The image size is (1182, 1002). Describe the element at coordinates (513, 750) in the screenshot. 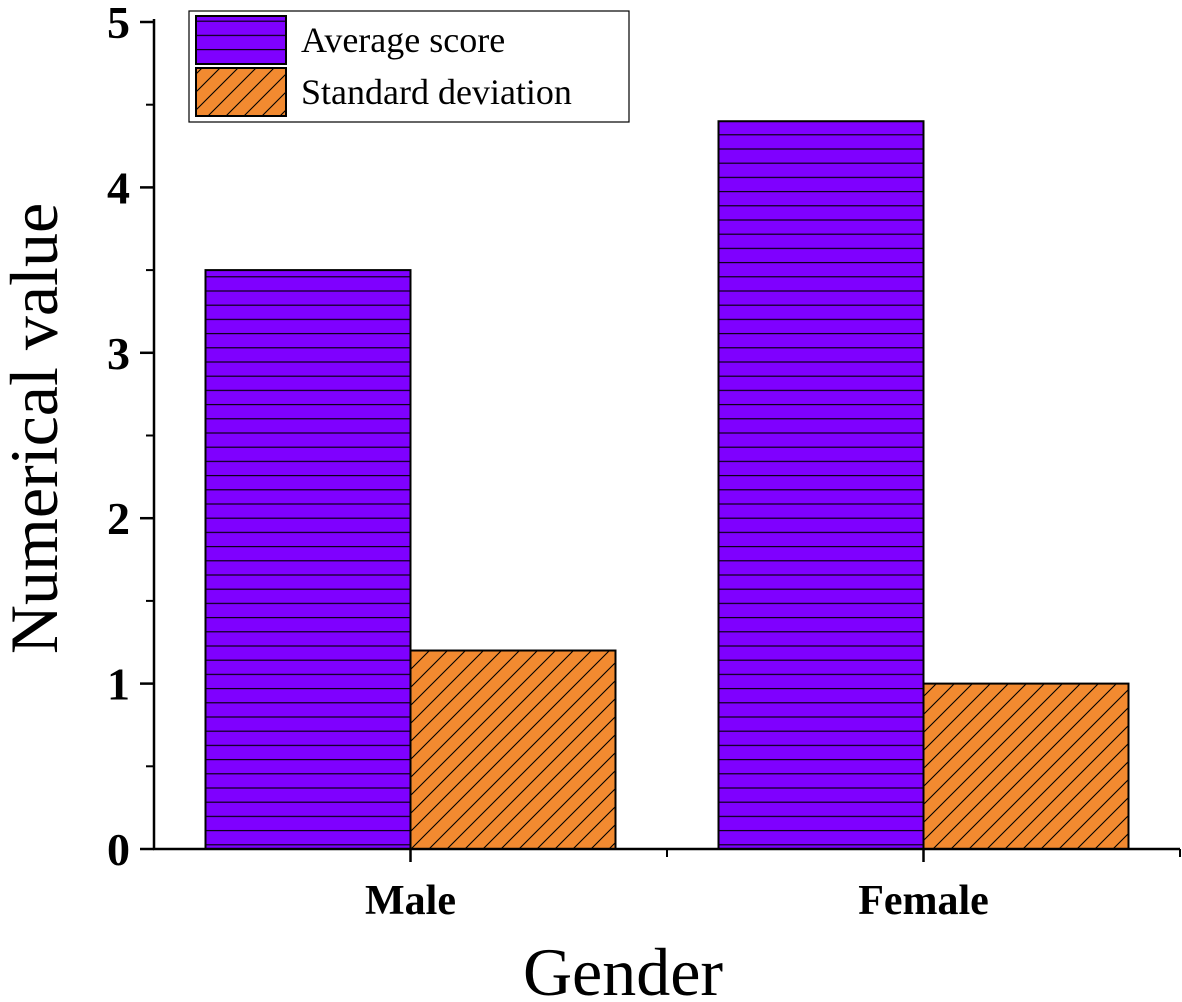

I see `bar-standard-deviation-male` at that location.